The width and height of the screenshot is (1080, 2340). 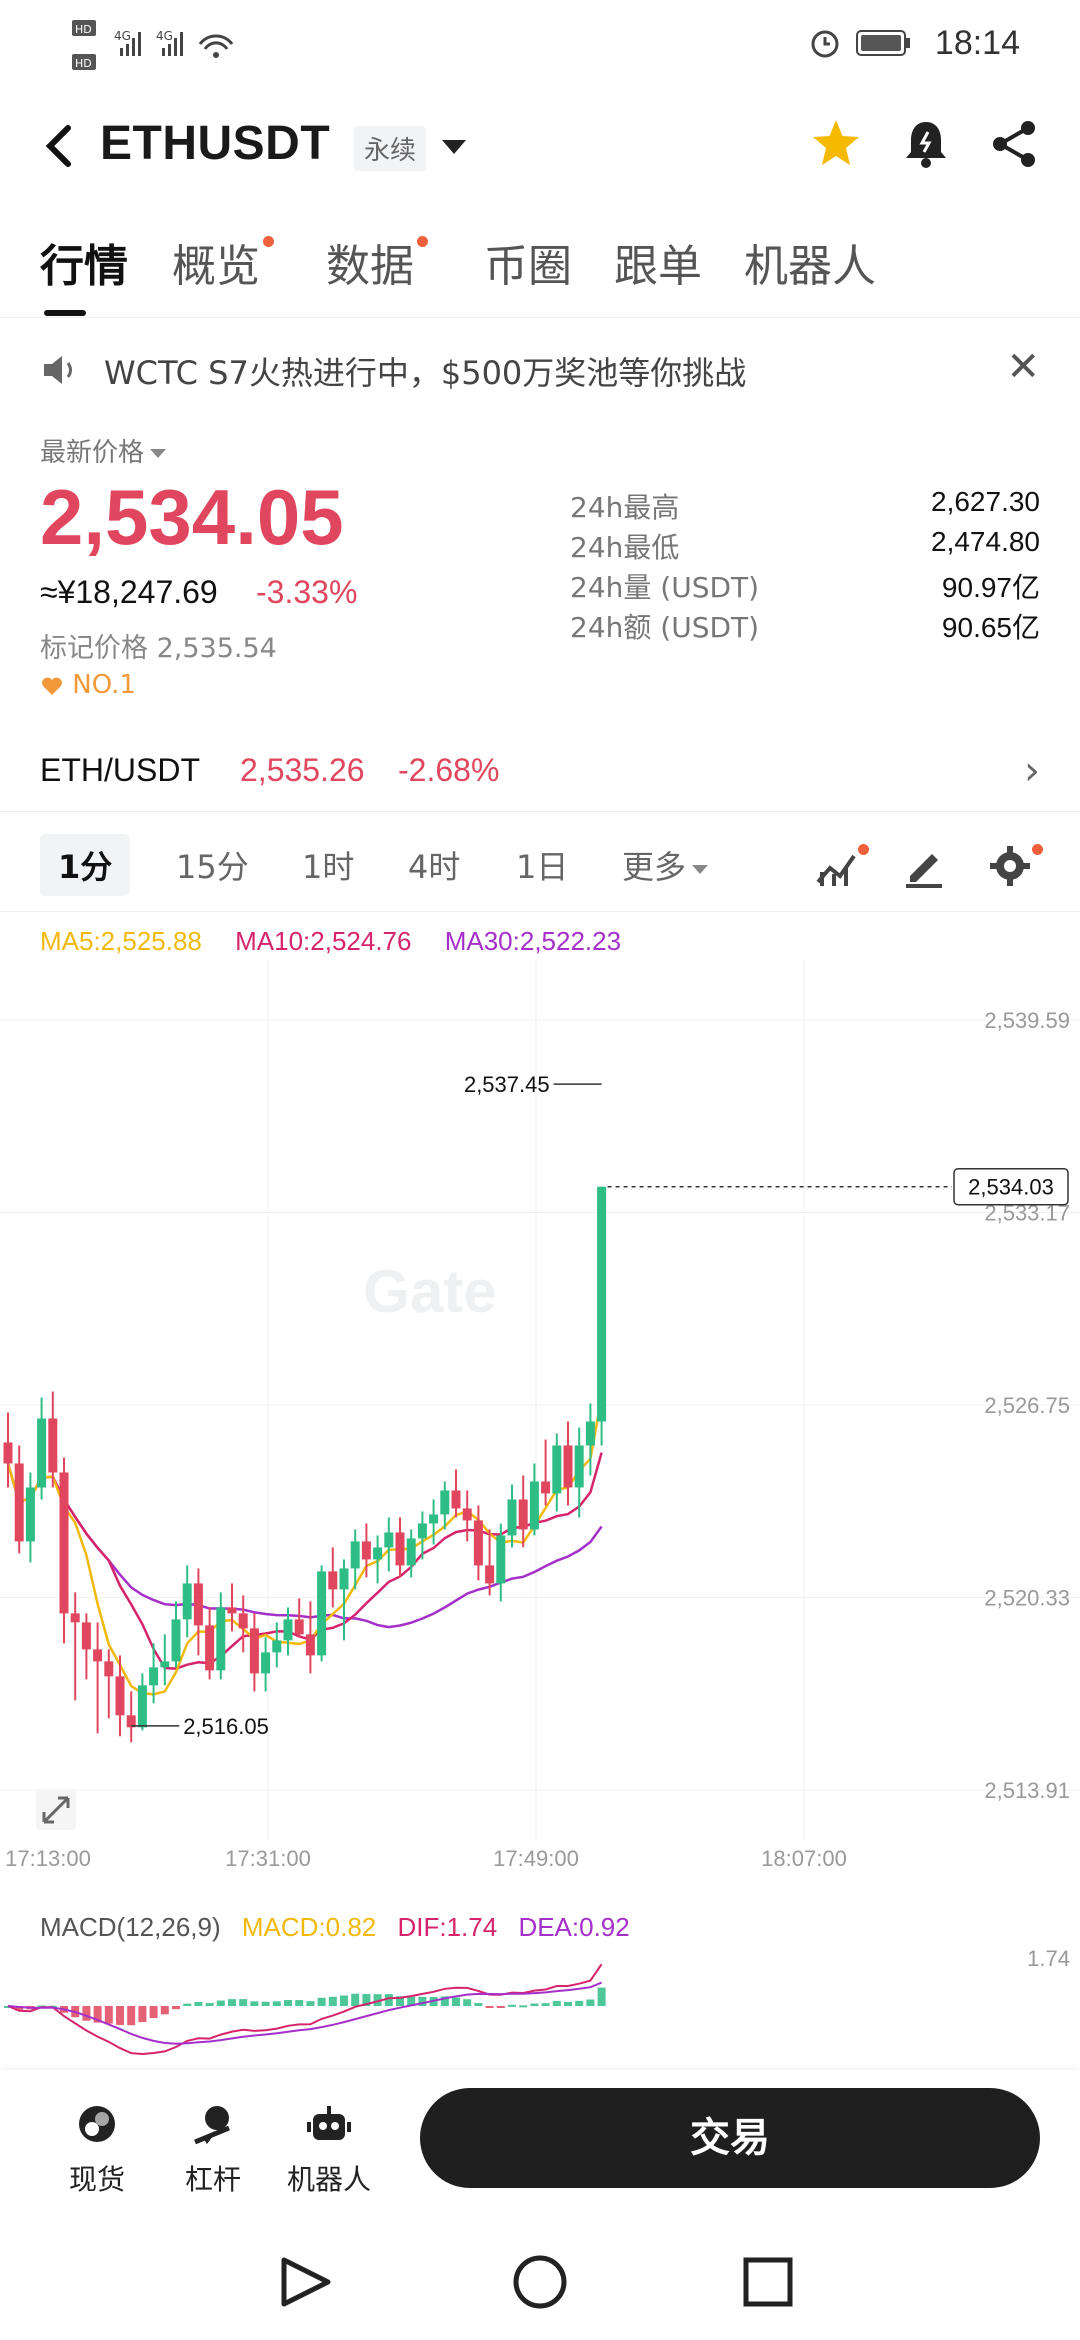 I want to click on recents-nav-icon, so click(x=768, y=2282).